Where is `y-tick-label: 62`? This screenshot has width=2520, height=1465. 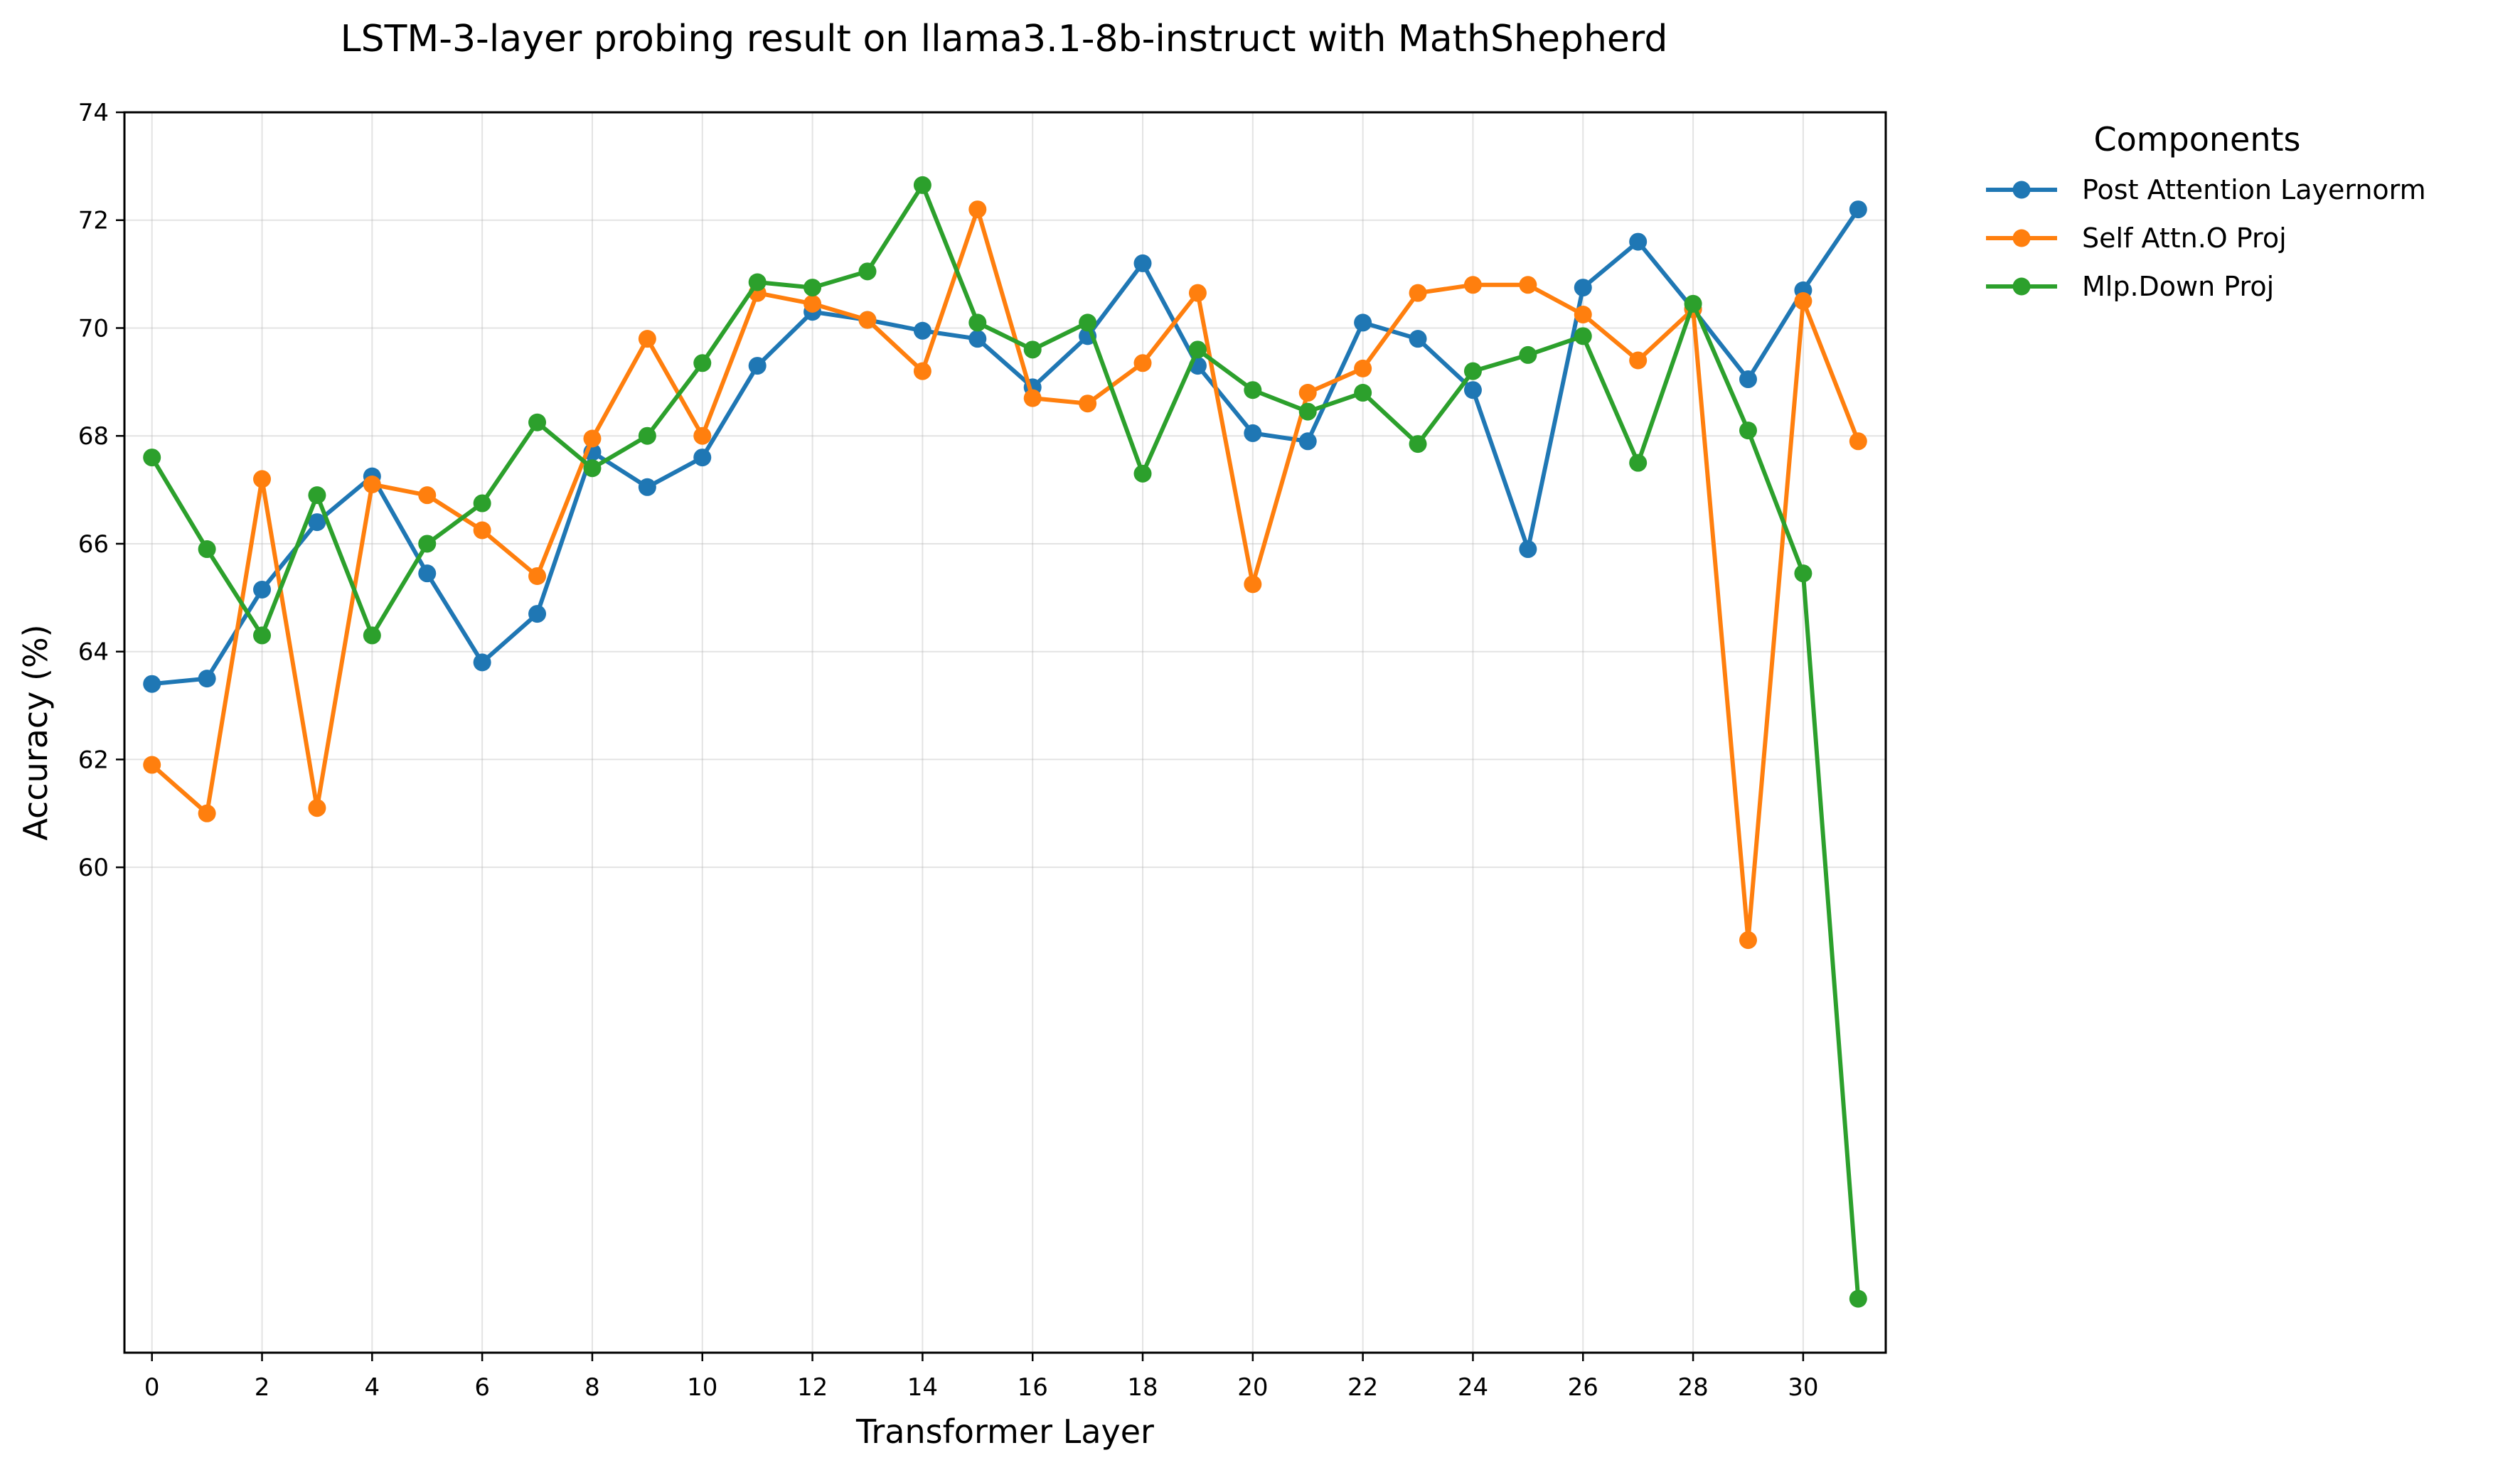
y-tick-label: 62 is located at coordinates (93, 760).